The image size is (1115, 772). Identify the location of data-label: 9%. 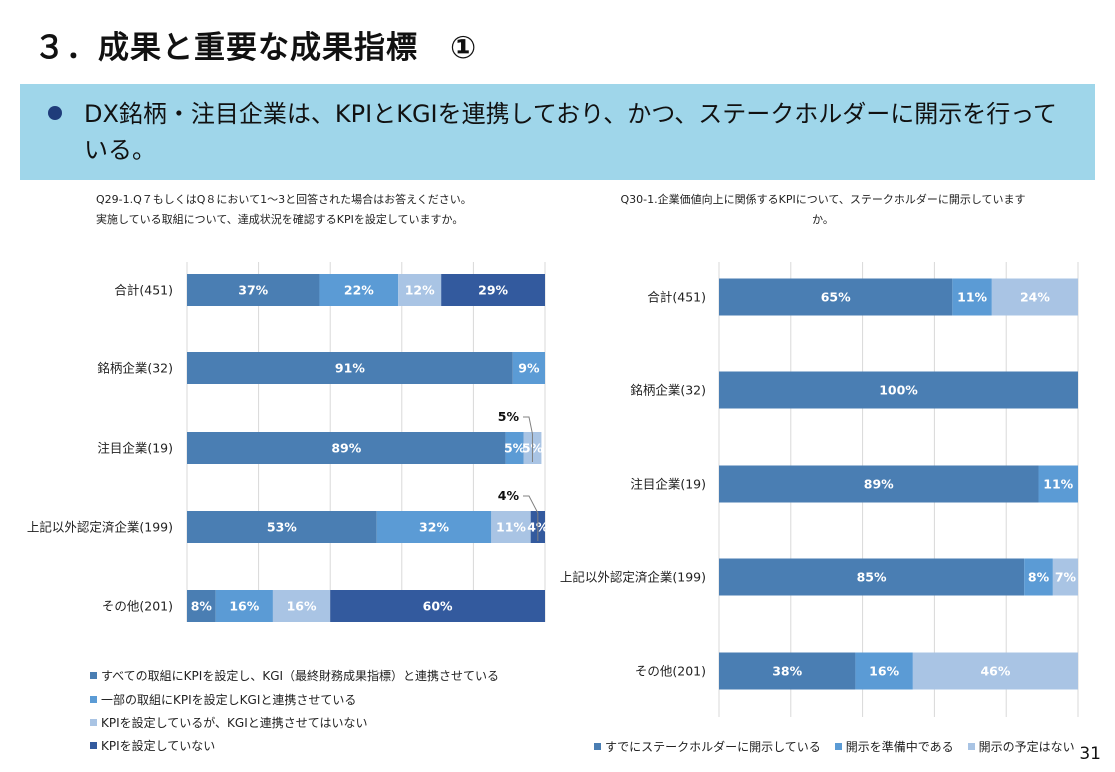
(529, 368).